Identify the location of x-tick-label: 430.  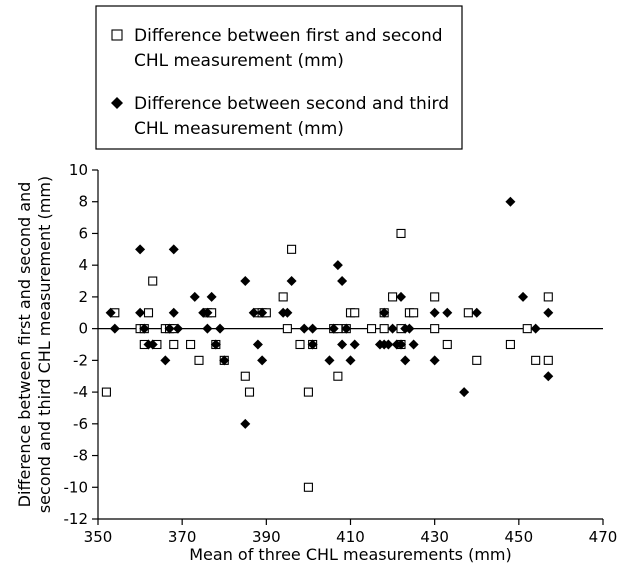
(434, 537).